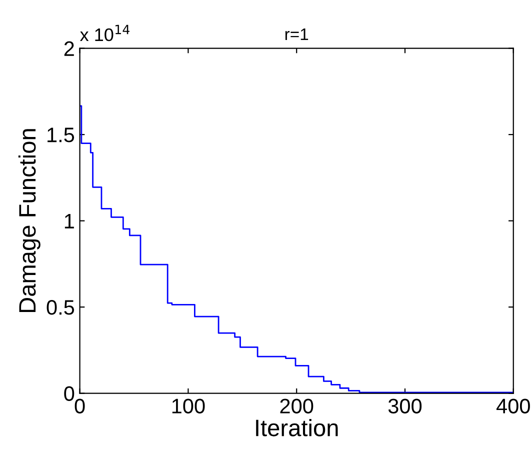 The width and height of the screenshot is (532, 460). I want to click on y-tick-label: 0.5, so click(60, 307).